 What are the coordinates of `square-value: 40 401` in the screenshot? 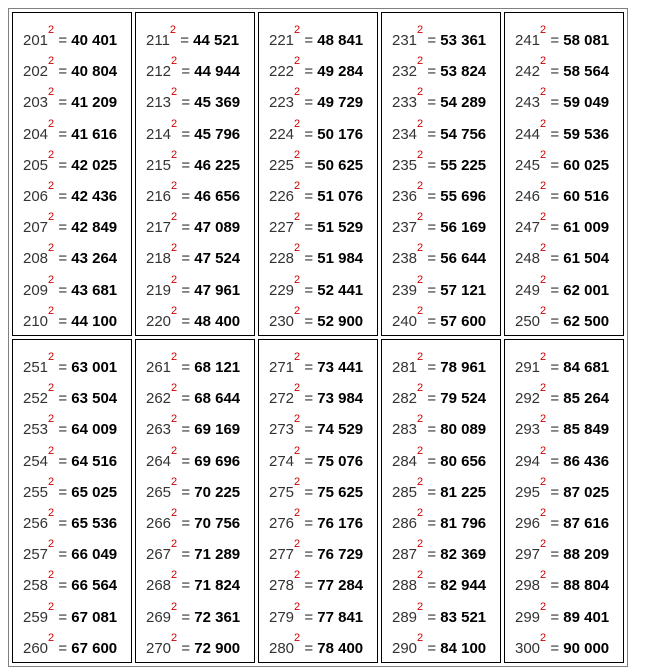 It's located at (94, 40).